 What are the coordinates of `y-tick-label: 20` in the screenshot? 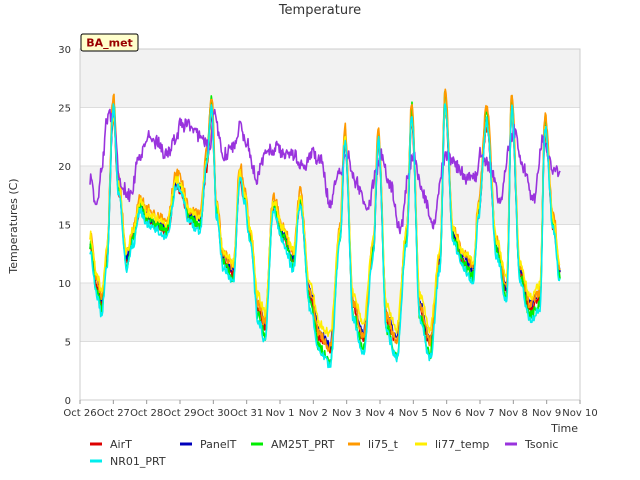 It's located at (64, 167).